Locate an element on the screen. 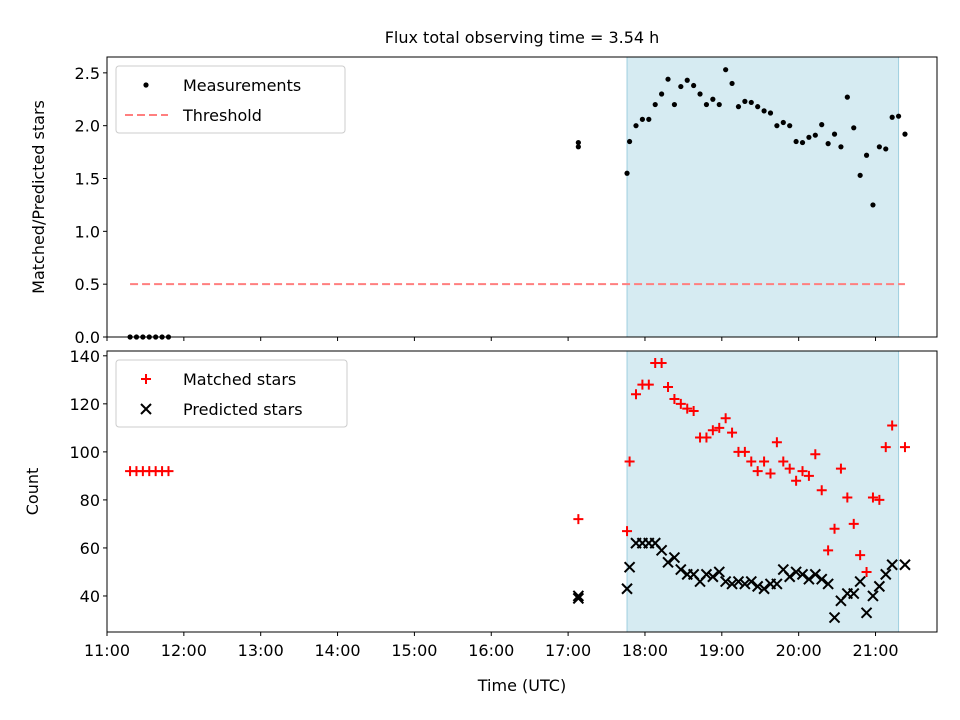 The width and height of the screenshot is (960, 720). y-tick-label: 1.5 is located at coordinates (87, 179).